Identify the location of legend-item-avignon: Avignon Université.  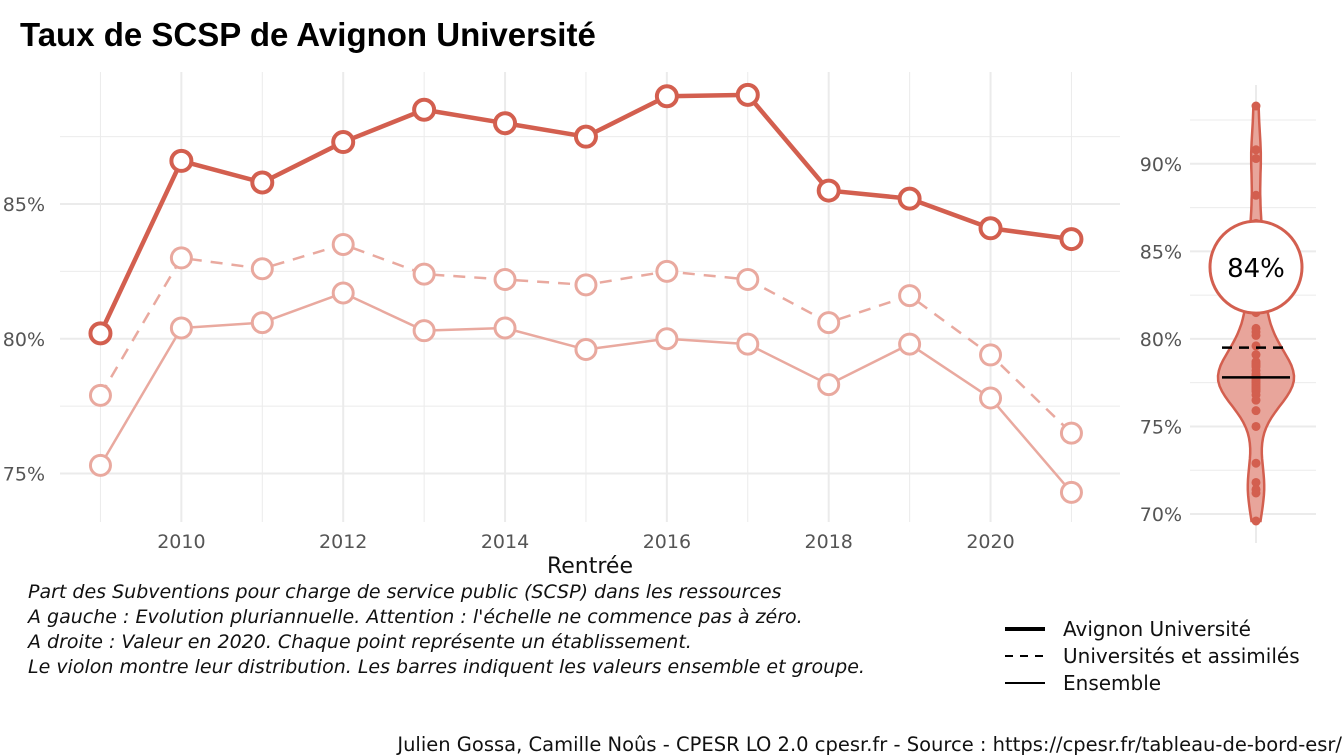
(1152, 628).